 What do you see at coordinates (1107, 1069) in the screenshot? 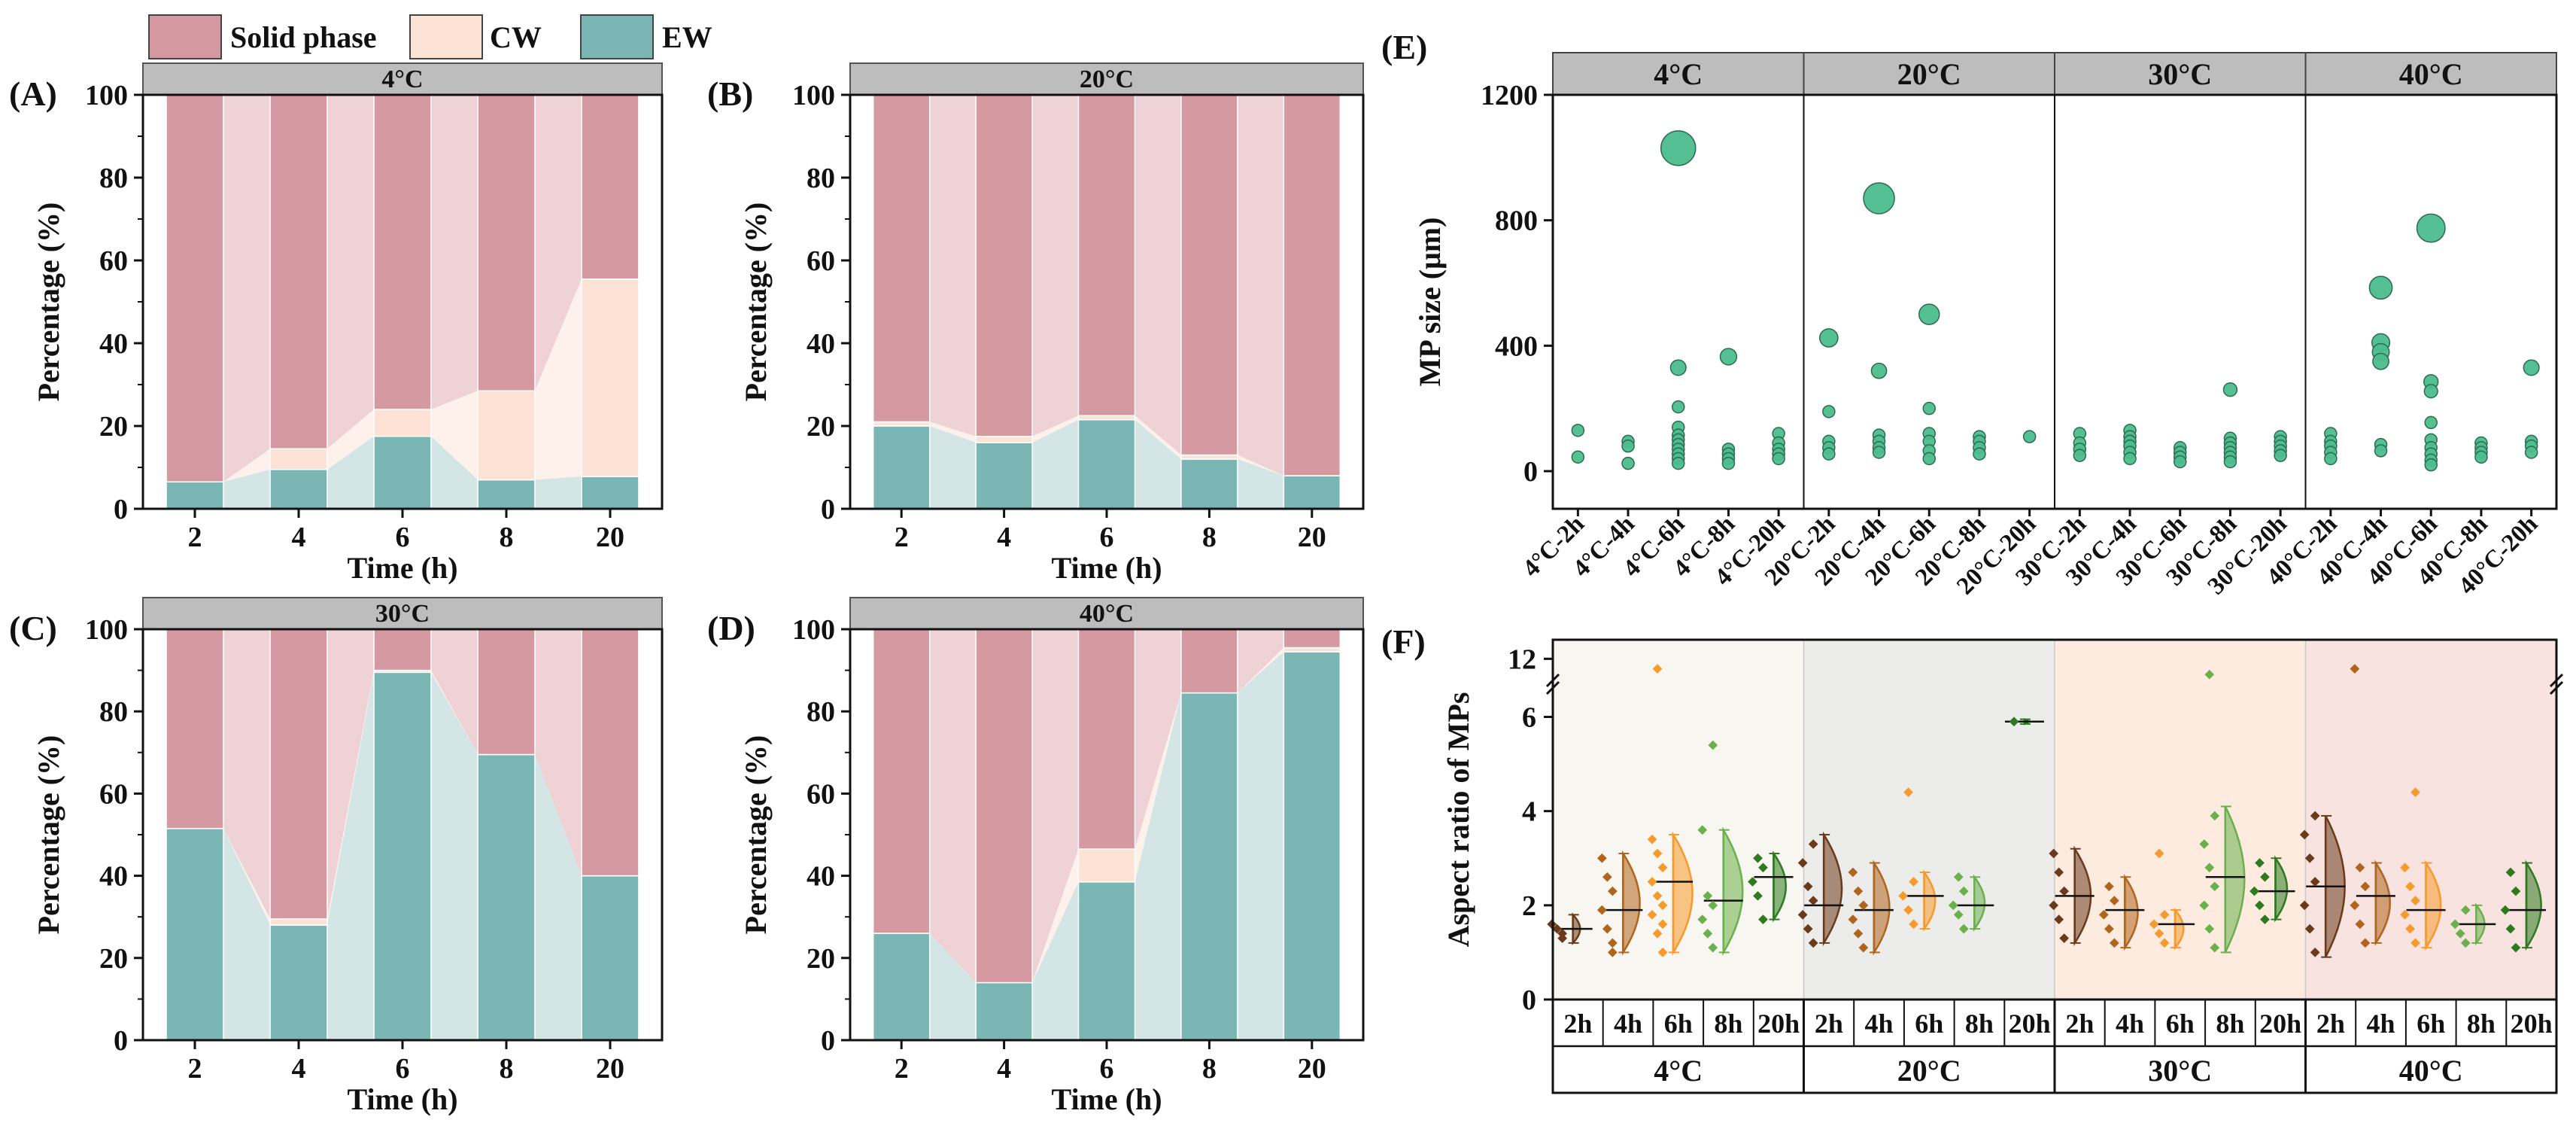
I see `x-tick-label: 6` at bounding box center [1107, 1069].